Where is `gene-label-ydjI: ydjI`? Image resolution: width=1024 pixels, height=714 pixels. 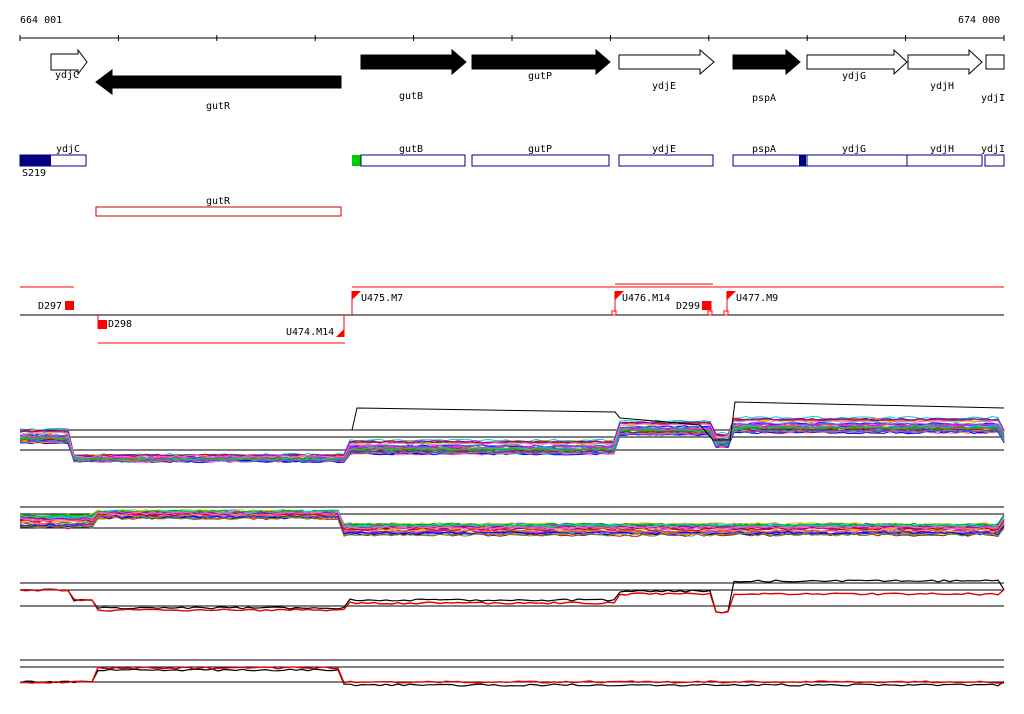 gene-label-ydjI: ydjI is located at coordinates (993, 98).